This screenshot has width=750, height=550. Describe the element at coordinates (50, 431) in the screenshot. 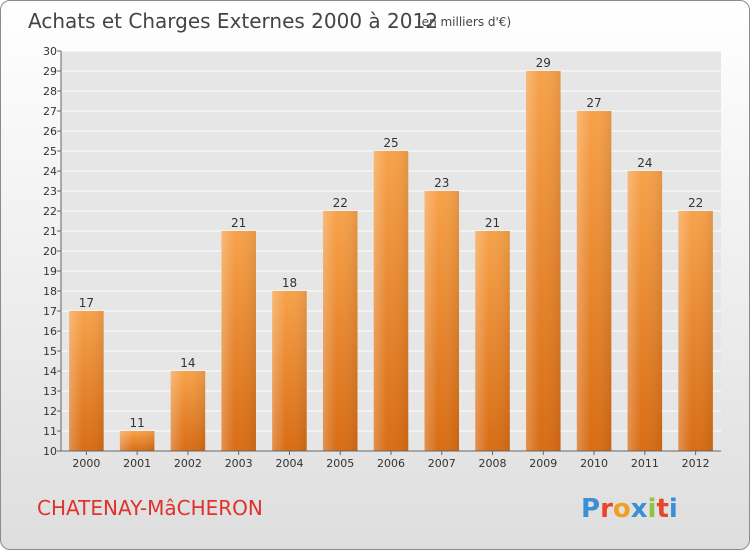

I see `y-tick-label: 11` at that location.